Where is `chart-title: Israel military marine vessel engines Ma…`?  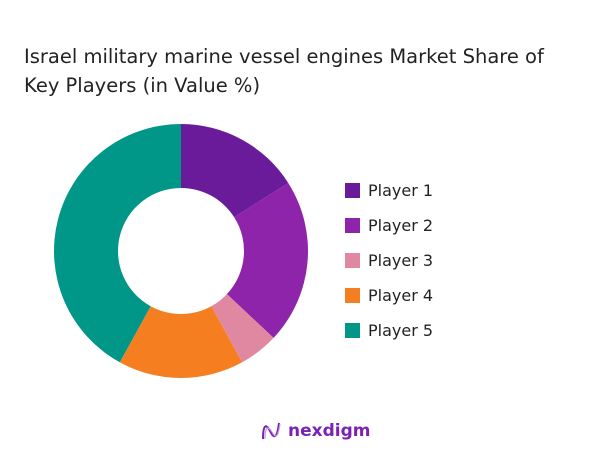 chart-title: Israel military marine vessel engines Ma… is located at coordinates (284, 71).